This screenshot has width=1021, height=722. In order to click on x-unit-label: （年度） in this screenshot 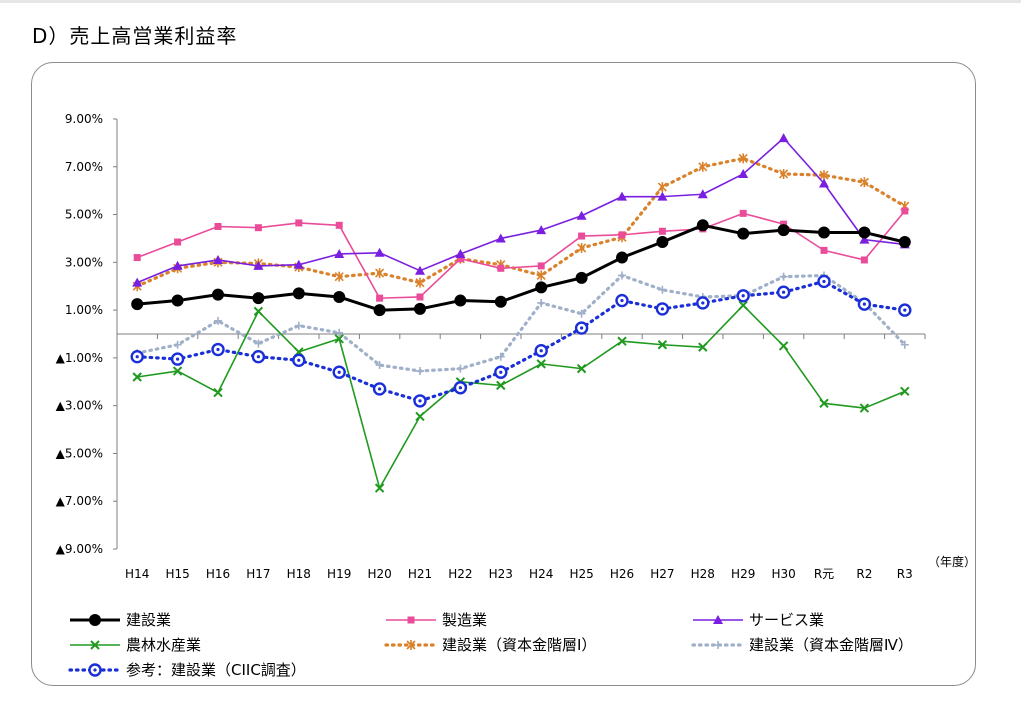, I will do `click(952, 561)`.